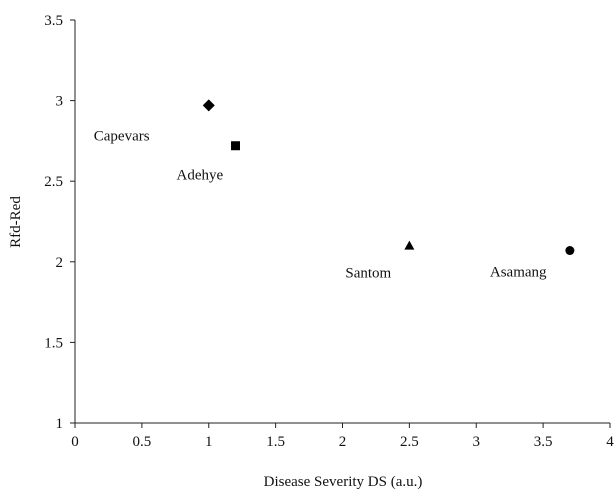 The width and height of the screenshot is (615, 493). Describe the element at coordinates (53, 182) in the screenshot. I see `y-tick-label: 2.5` at that location.